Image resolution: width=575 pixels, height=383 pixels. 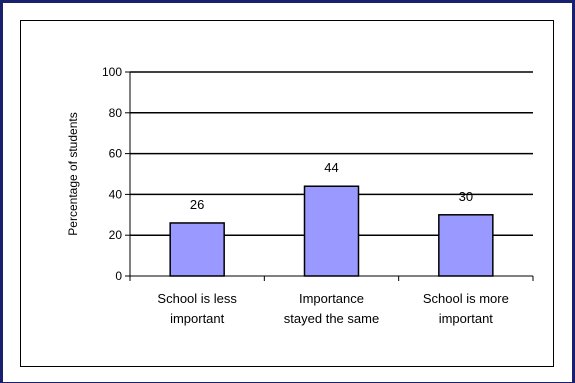 What do you see at coordinates (197, 298) in the screenshot?
I see `x-category-label-0-0: School is less` at bounding box center [197, 298].